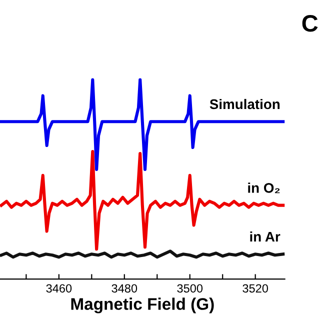  Describe the element at coordinates (190, 288) in the screenshot. I see `x-tick-label: 3500` at that location.